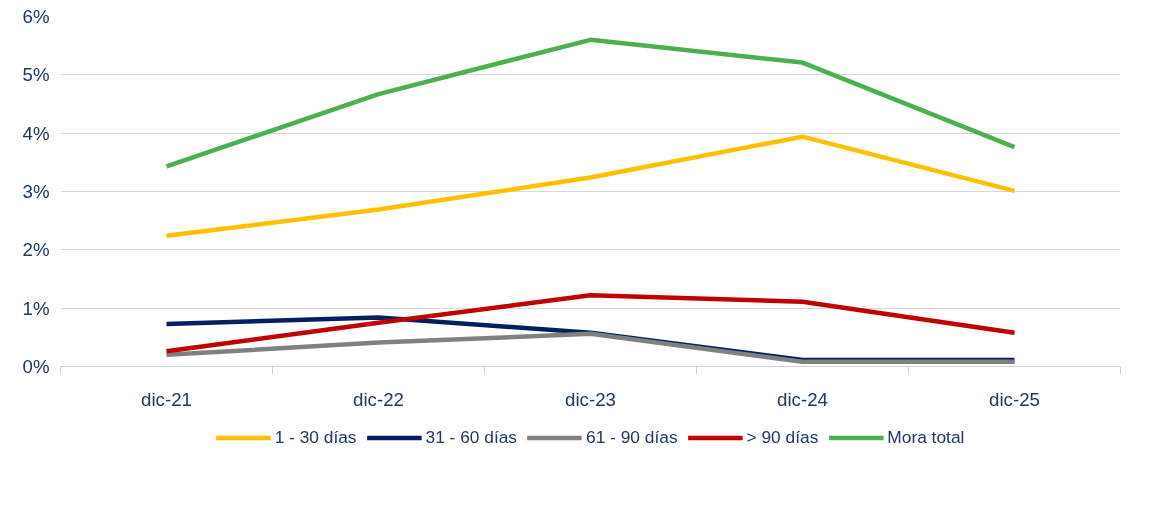 The width and height of the screenshot is (1159, 507). What do you see at coordinates (36, 75) in the screenshot?
I see `y-tick-label: 5%` at bounding box center [36, 75].